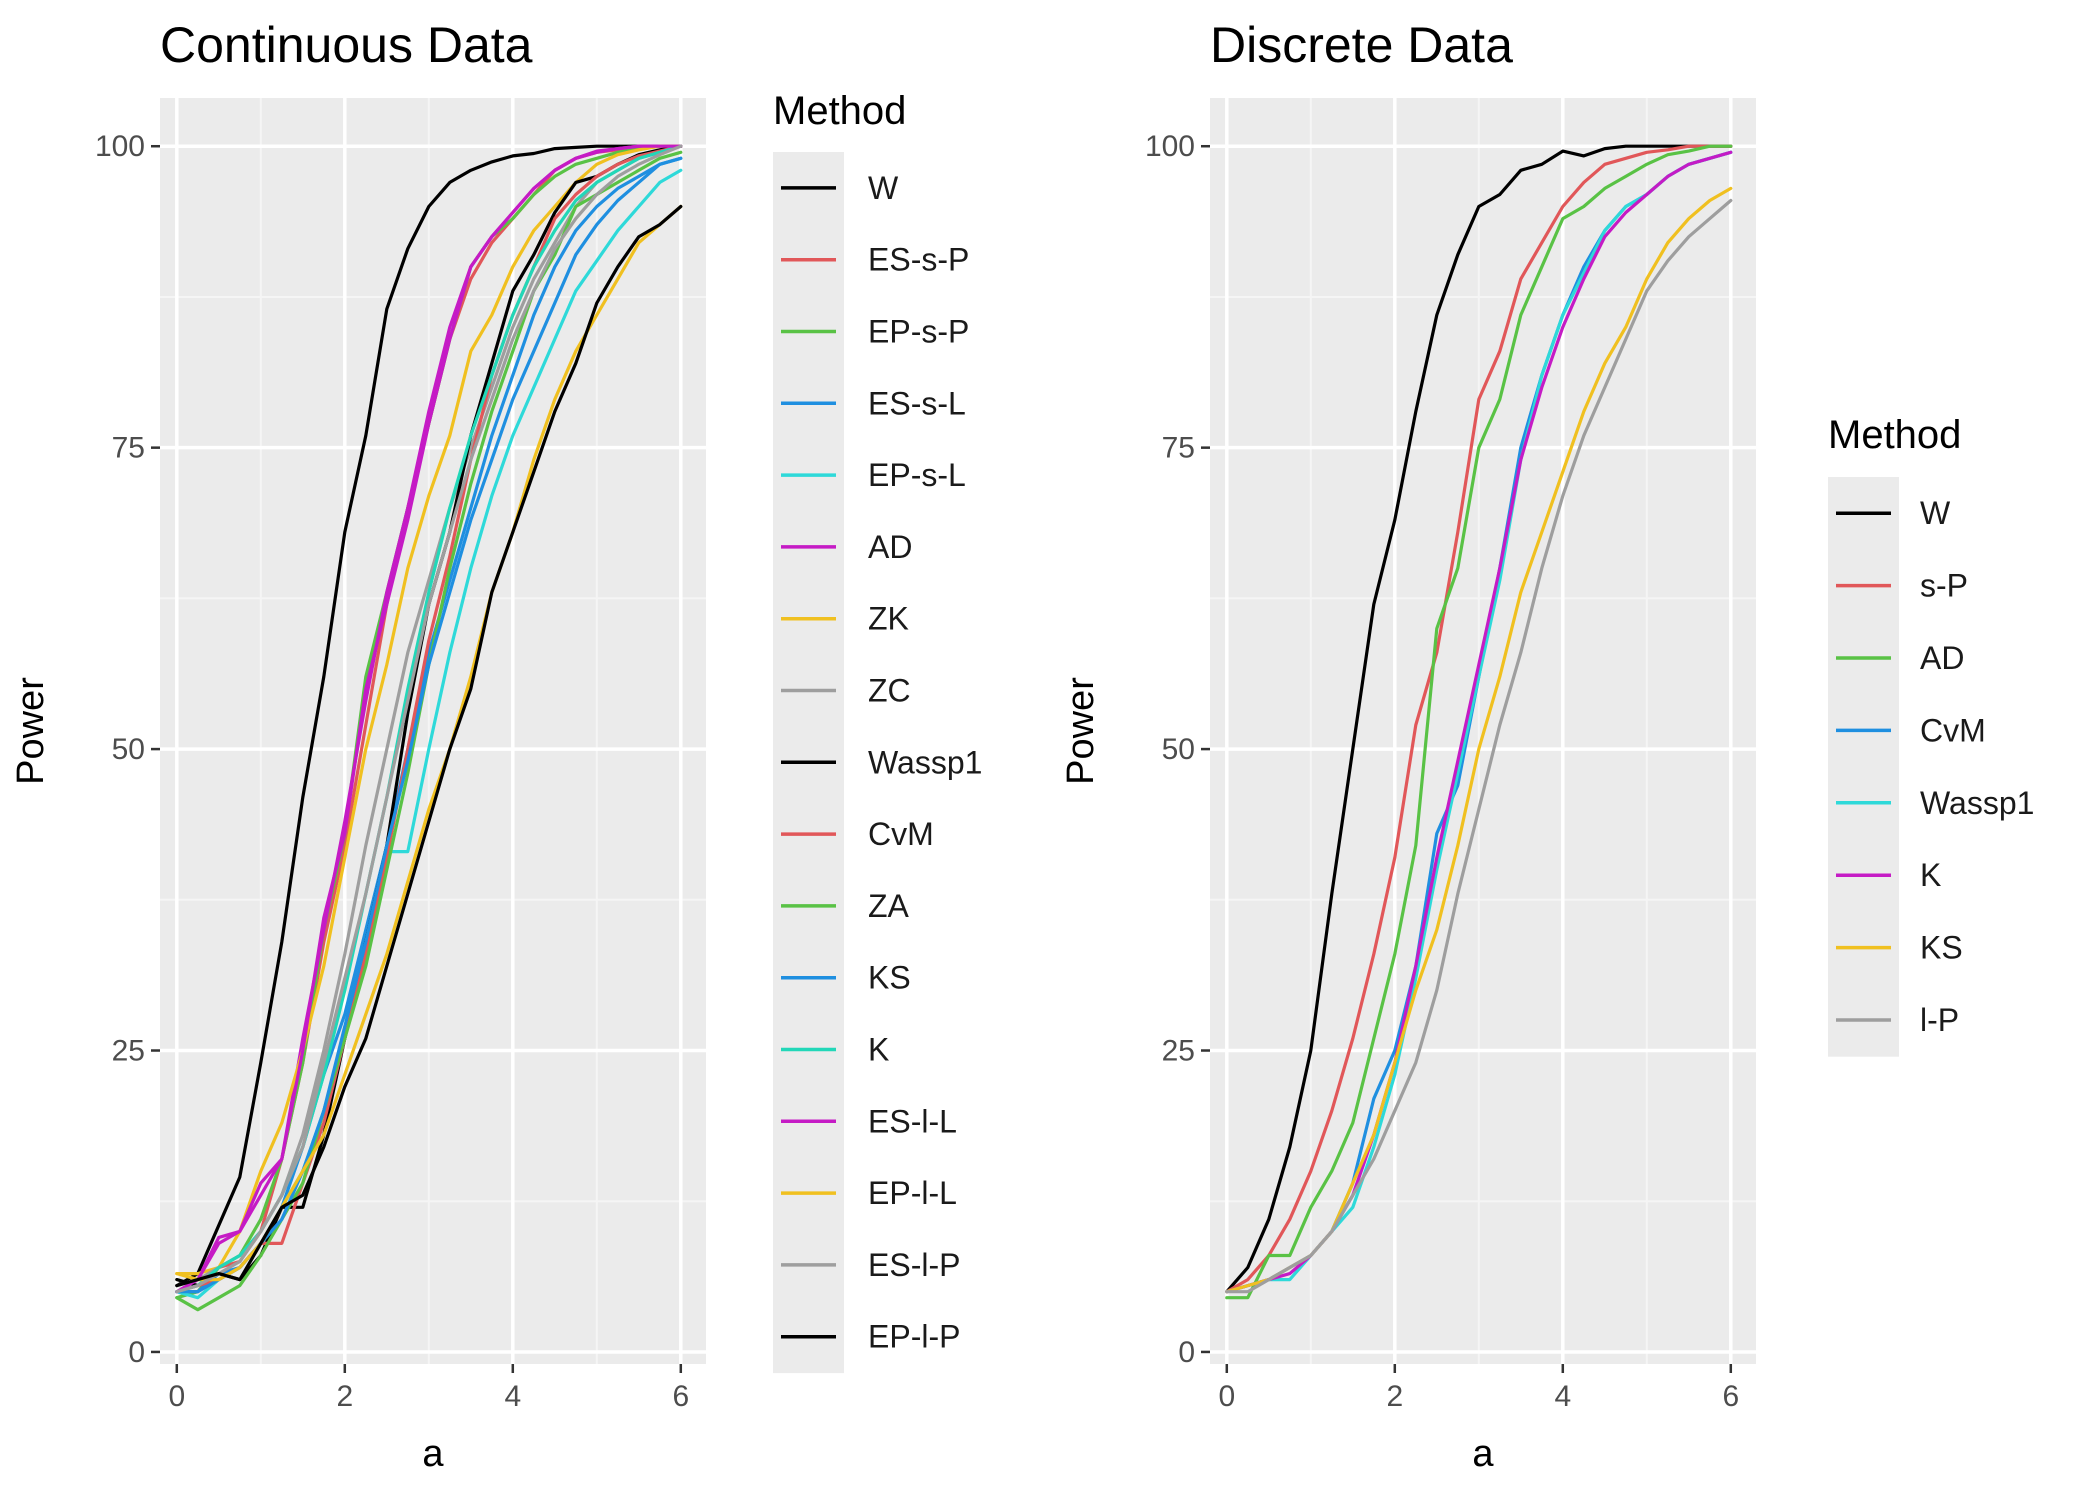 This screenshot has height=1499, width=2100. I want to click on legend-label: ZK, so click(888, 619).